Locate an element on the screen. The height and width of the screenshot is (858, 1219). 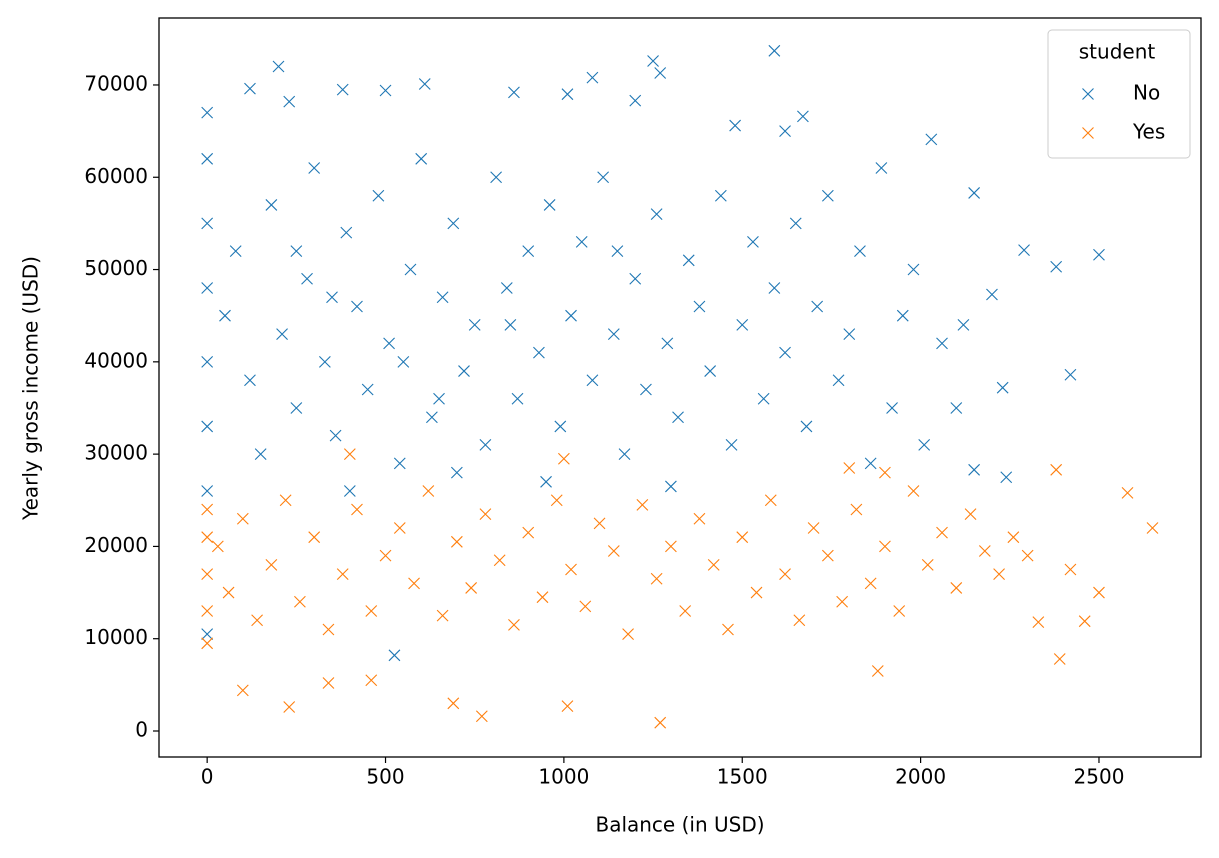
legend-label: Yes is located at coordinates (1148, 132).